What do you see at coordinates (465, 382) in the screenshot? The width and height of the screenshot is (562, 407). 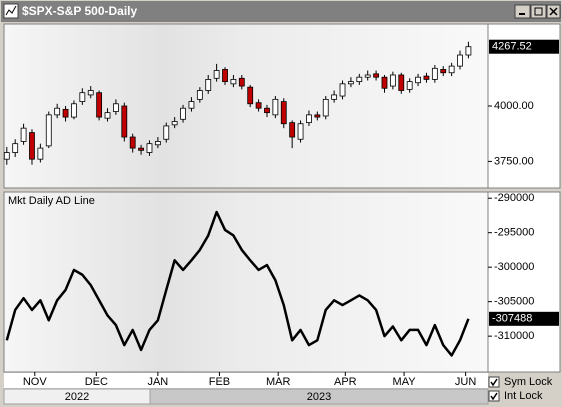 I see `x-tick-label: JUN` at bounding box center [465, 382].